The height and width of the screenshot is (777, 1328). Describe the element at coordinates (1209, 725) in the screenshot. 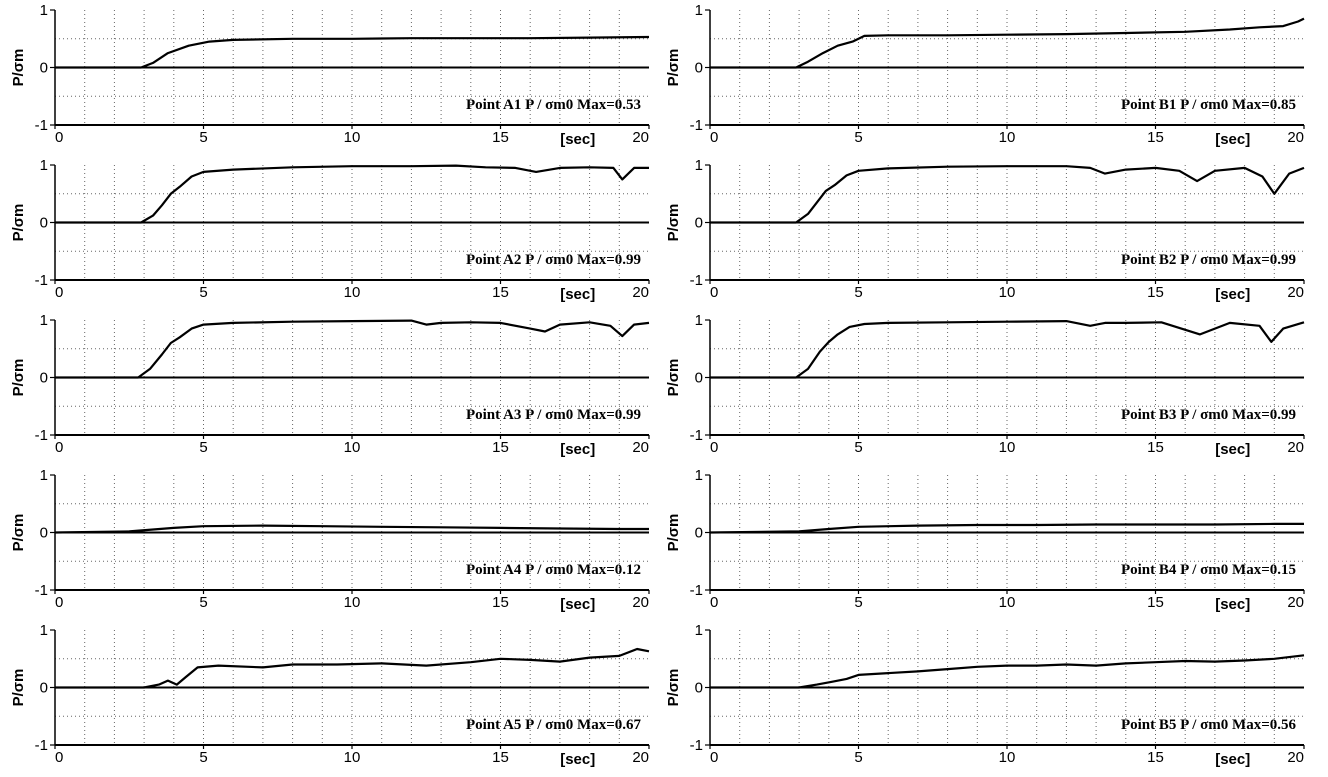

I see `point-annotation: Point B5 P / σm0 Max=0.56` at that location.